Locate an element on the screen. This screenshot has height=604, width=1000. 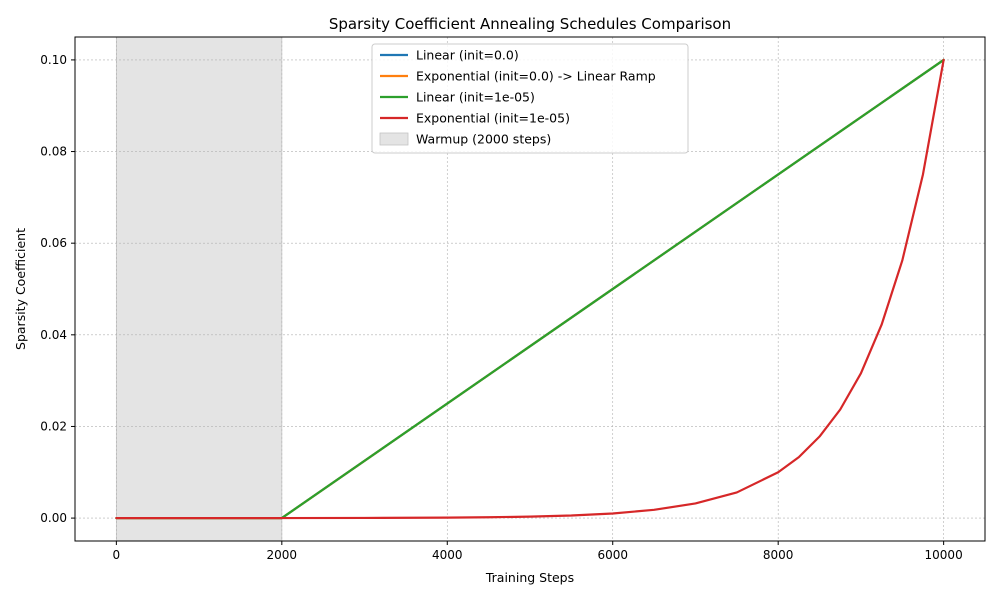
x-tick-label: 2000 is located at coordinates (282, 555).